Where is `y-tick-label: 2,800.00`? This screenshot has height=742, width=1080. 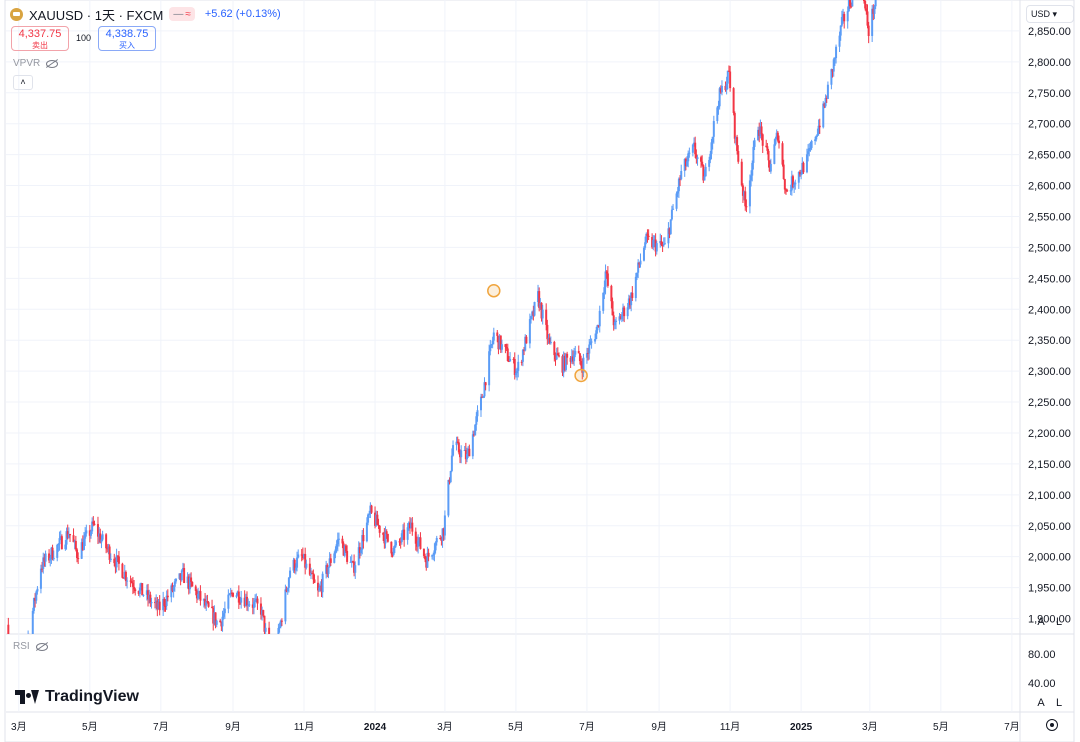 y-tick-label: 2,800.00 is located at coordinates (1049, 63).